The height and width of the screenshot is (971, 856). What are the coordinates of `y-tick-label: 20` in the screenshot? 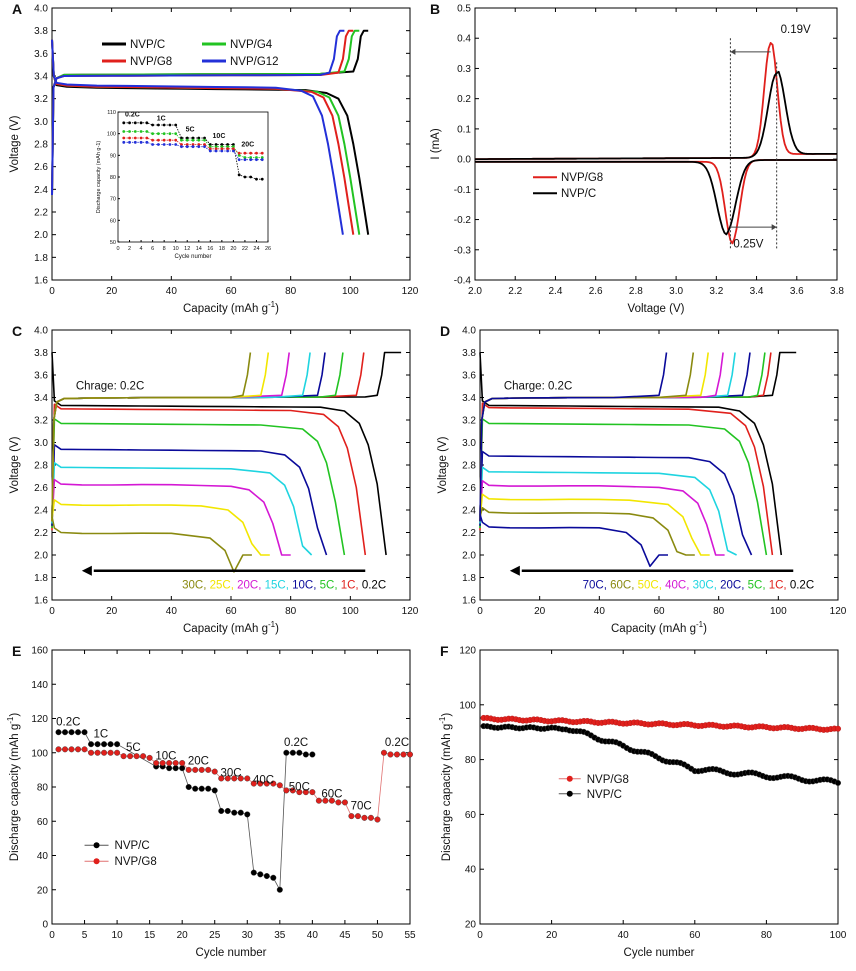 It's located at (471, 925).